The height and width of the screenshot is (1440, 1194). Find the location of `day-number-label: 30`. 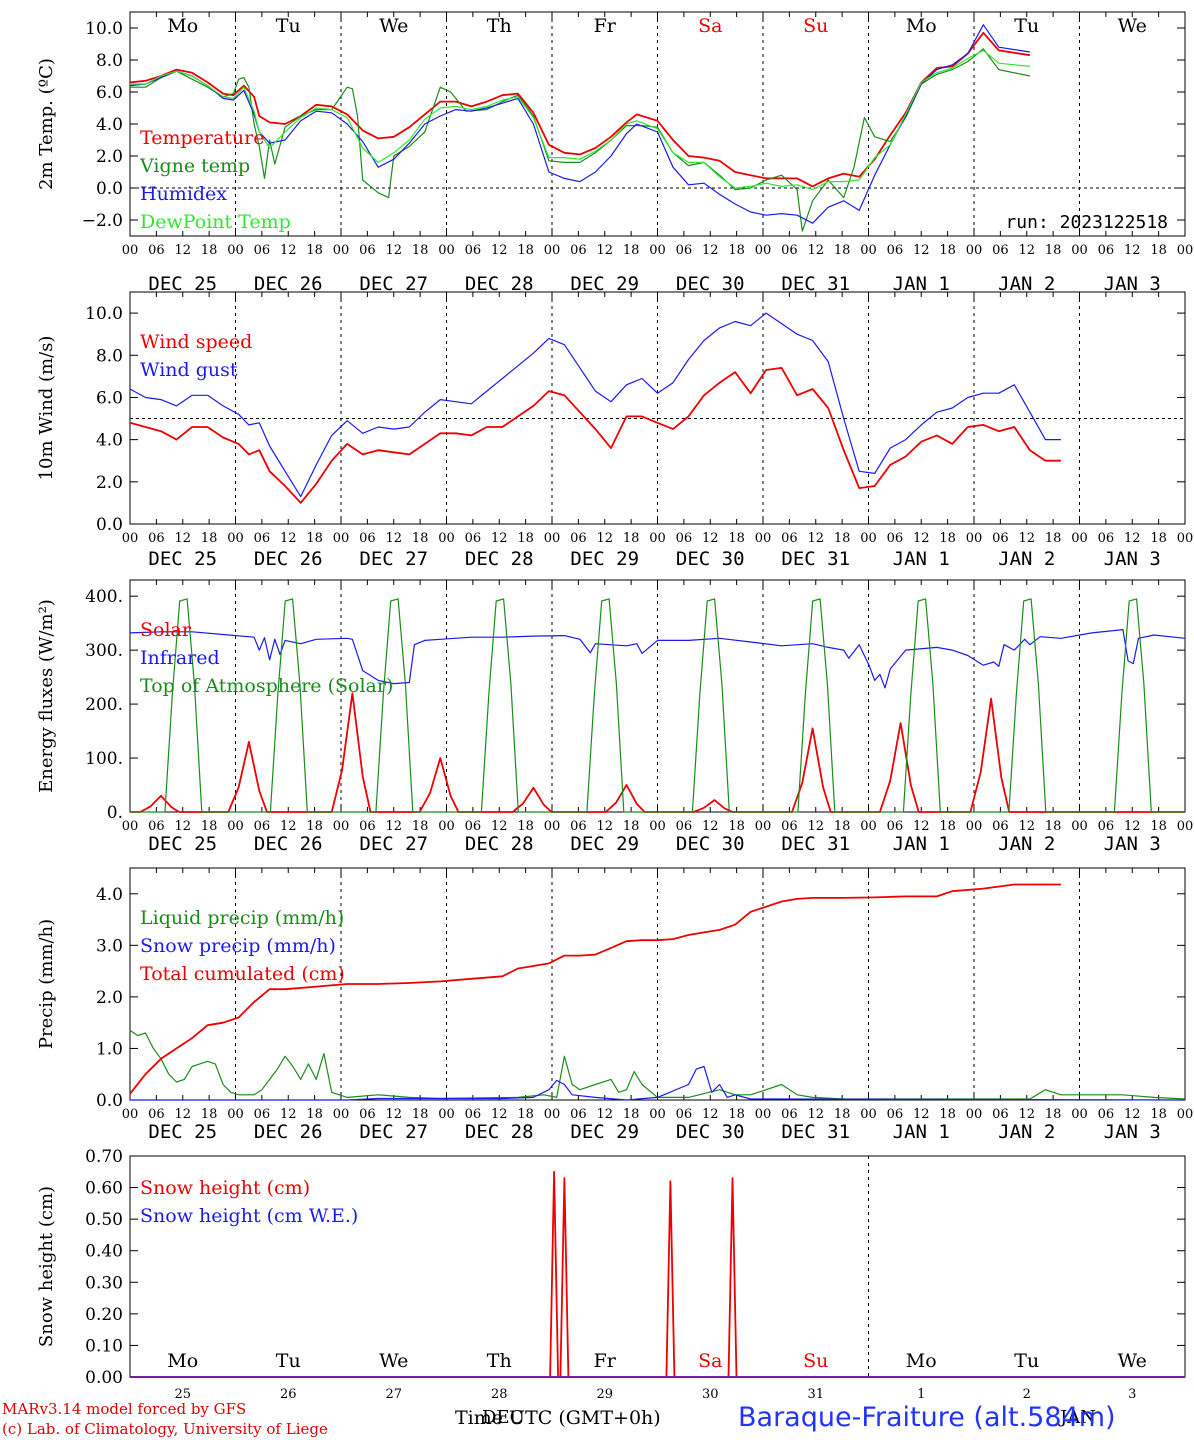

day-number-label: 30 is located at coordinates (710, 1394).